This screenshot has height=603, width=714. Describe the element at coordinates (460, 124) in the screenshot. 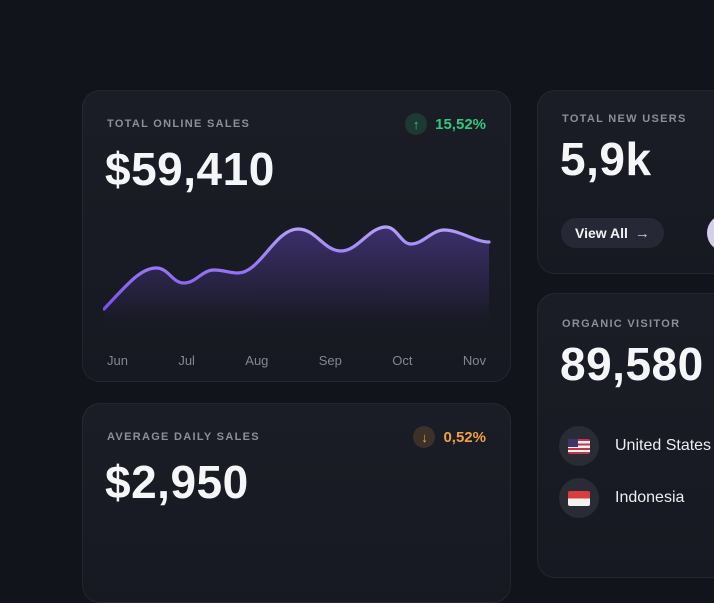

I see `change-value: 15,52%` at that location.